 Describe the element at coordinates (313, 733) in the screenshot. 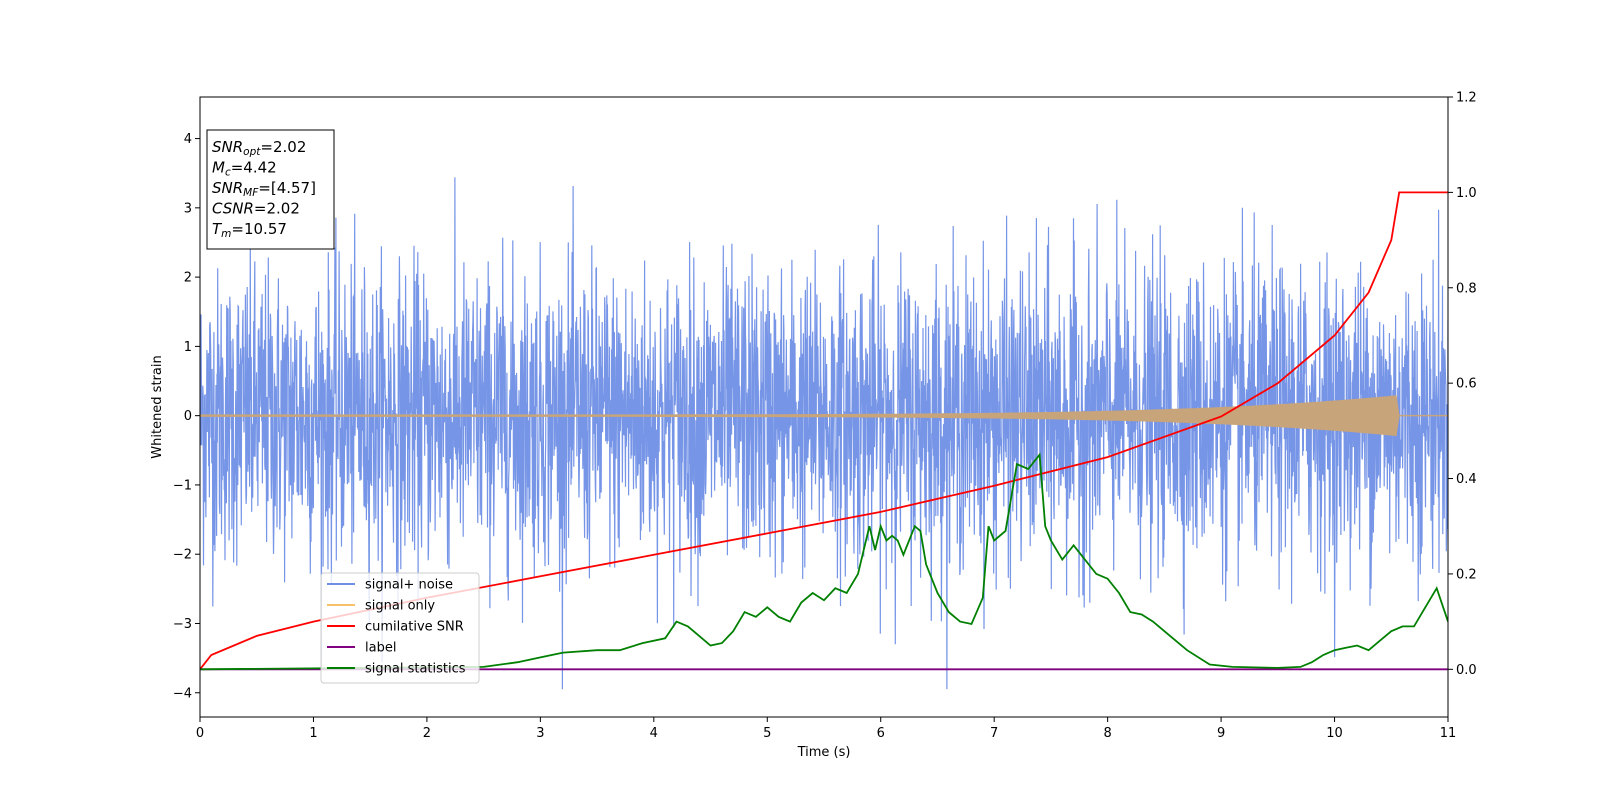

I see `x-tick-label: 1` at that location.